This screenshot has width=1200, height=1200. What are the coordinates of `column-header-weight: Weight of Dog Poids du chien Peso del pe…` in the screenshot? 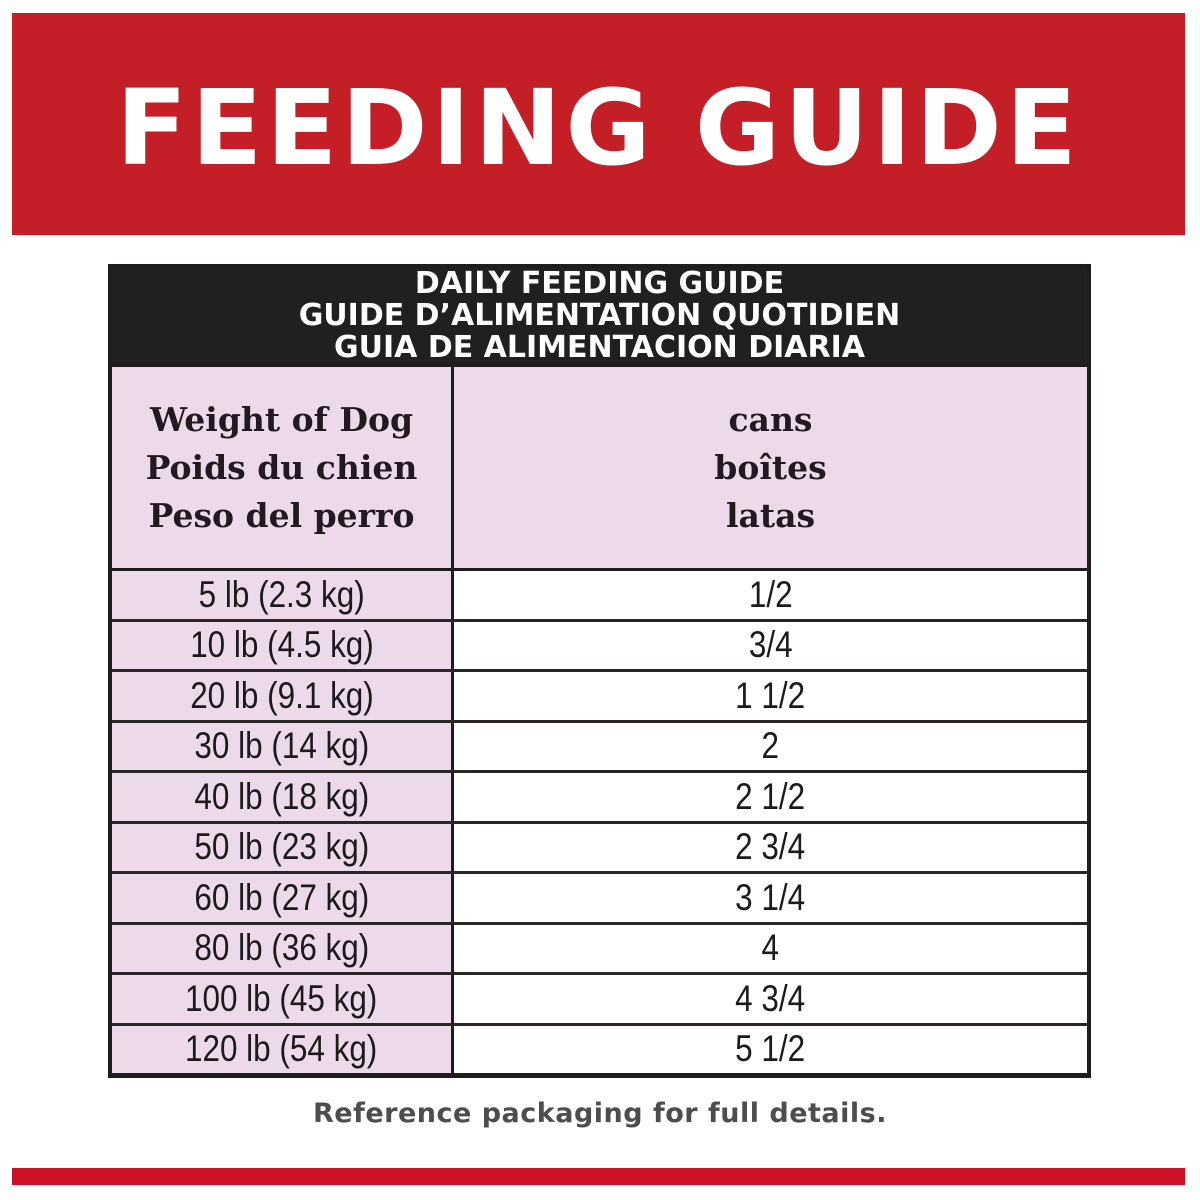 It's located at (283, 467).